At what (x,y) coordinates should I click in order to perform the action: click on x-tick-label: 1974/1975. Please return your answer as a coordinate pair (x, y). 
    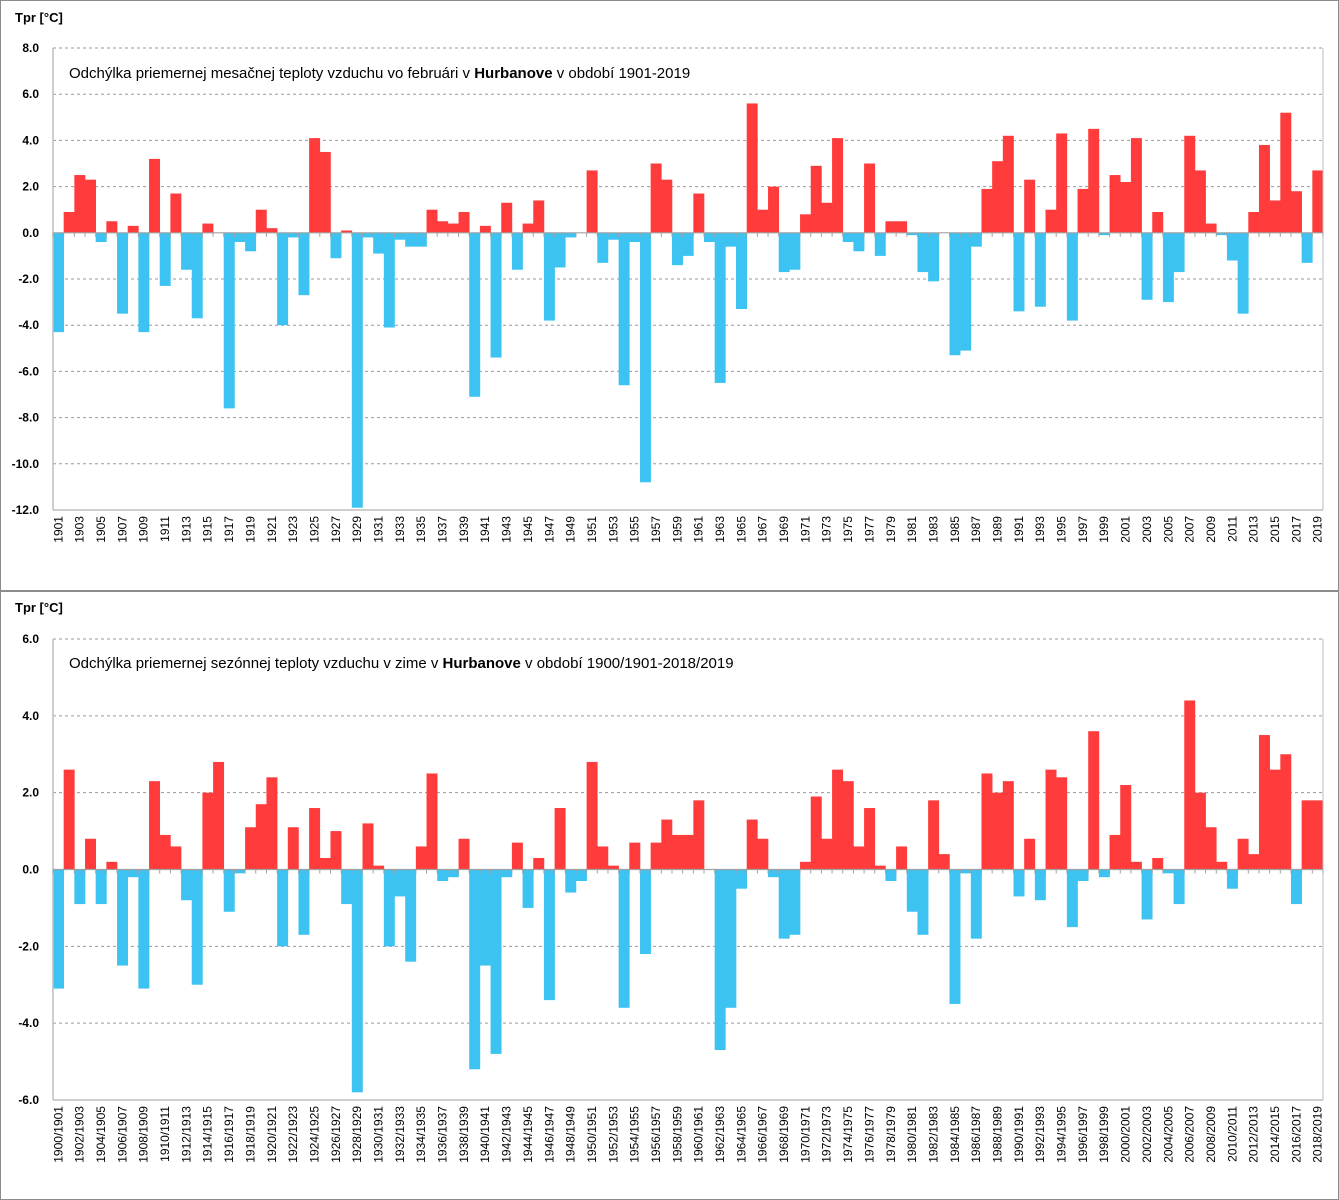
    Looking at the image, I should click on (848, 1134).